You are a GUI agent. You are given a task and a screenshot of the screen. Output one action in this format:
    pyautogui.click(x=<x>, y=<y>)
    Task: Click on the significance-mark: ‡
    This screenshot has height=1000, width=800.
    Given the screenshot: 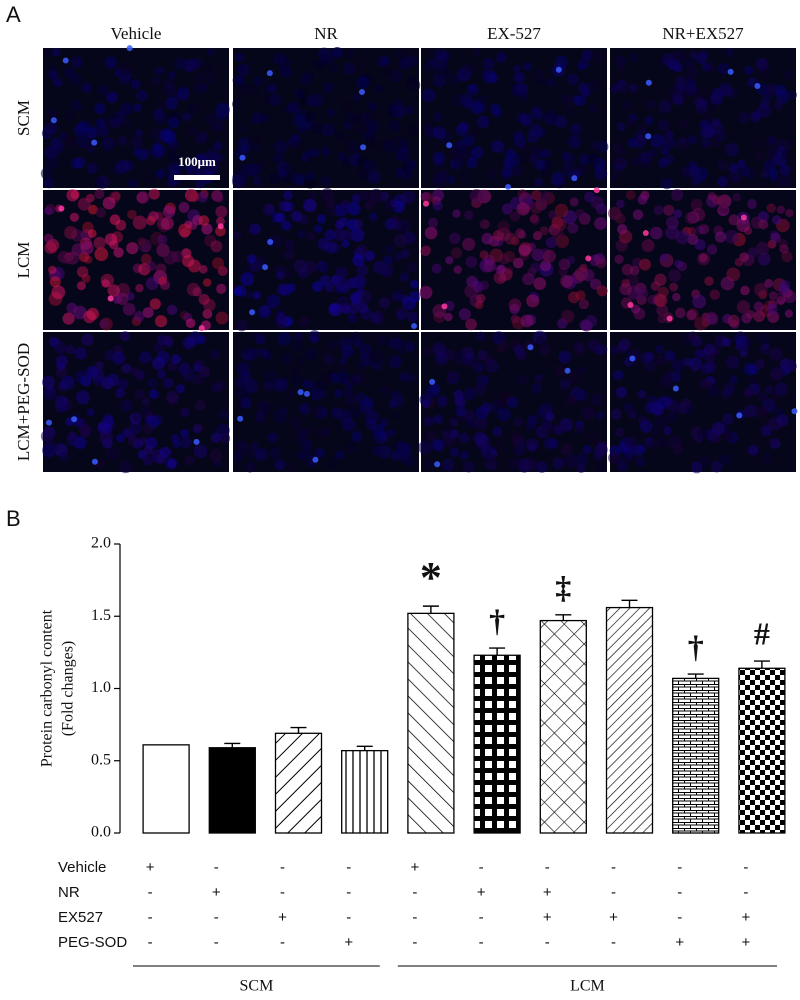 What is the action you would take?
    pyautogui.click(x=563, y=587)
    